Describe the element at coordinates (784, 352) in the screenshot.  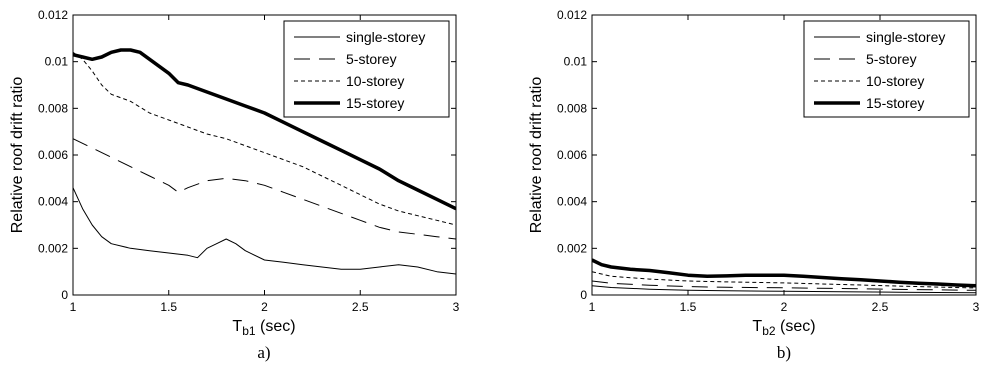
I see `panel-label-b: b)` at that location.